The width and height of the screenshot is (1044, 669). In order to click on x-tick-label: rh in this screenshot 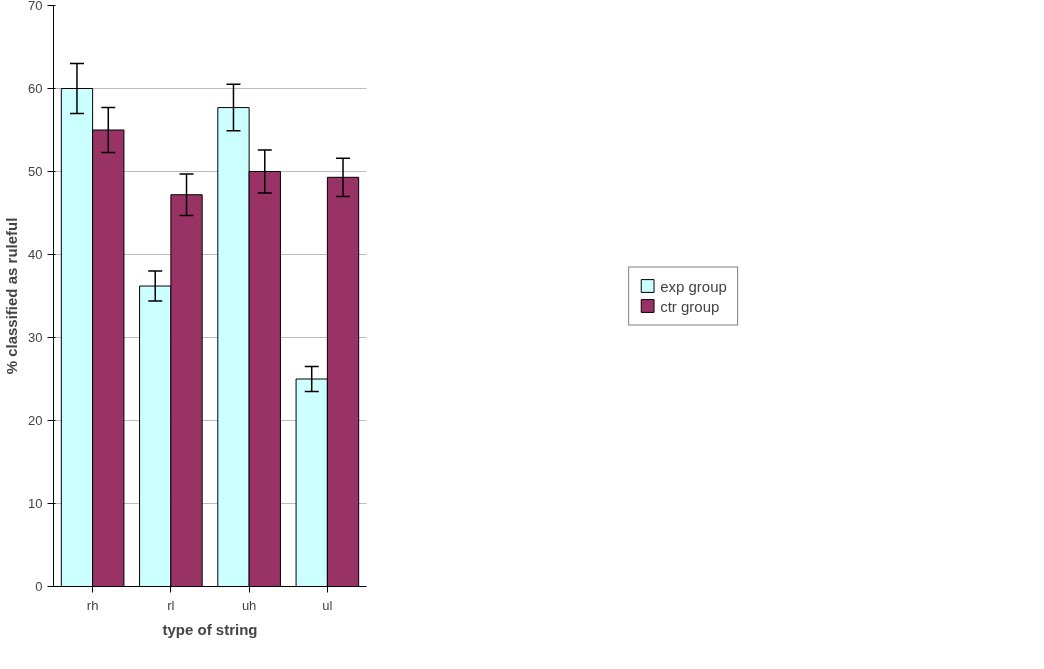, I will do `click(92, 605)`.